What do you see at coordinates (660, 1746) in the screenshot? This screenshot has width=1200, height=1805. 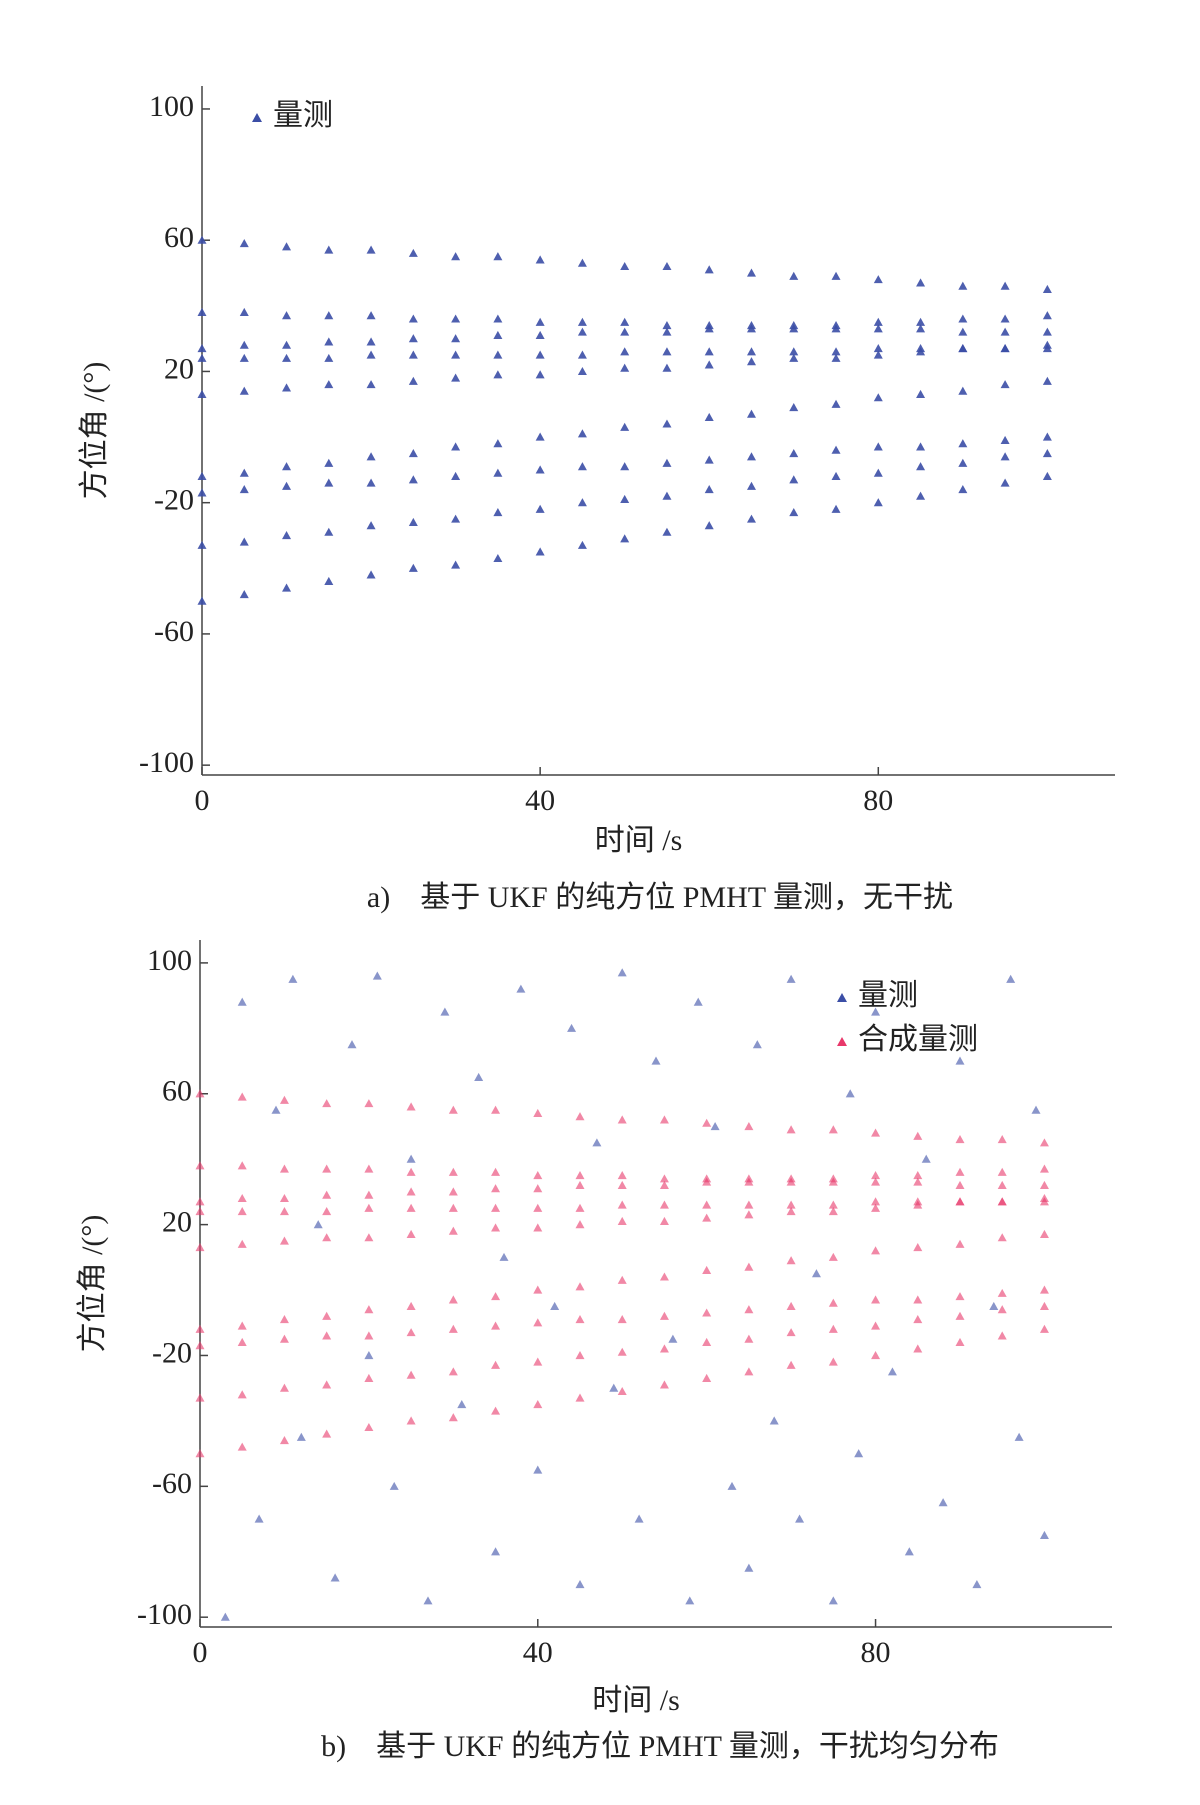 I see `caption: b) 基于 UKF 的纯方位 PMHT 量测，干扰均匀分布` at bounding box center [660, 1746].